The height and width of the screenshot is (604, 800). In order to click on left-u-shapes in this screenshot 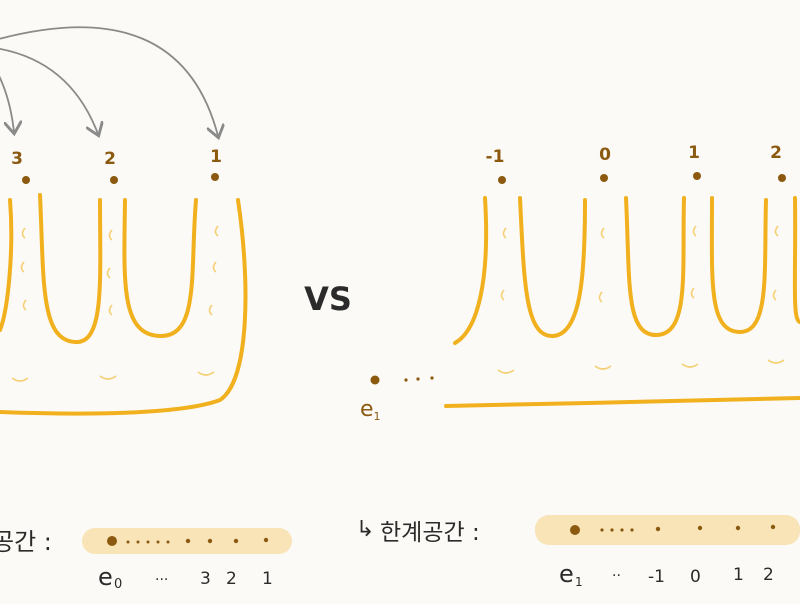, I will do `click(124, 304)`.